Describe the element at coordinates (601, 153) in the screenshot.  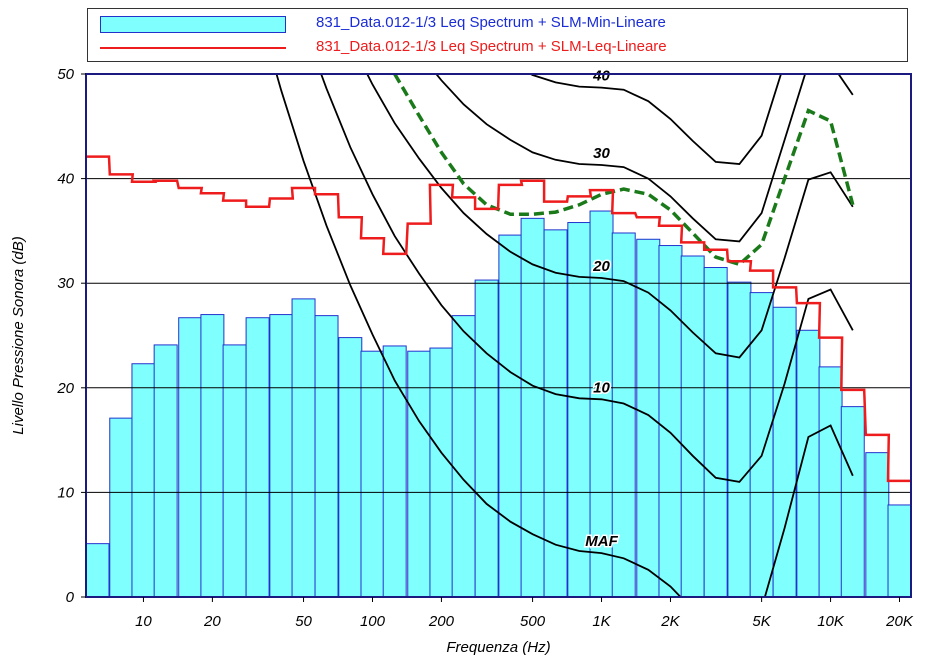
I see `contour-label: 30` at that location.